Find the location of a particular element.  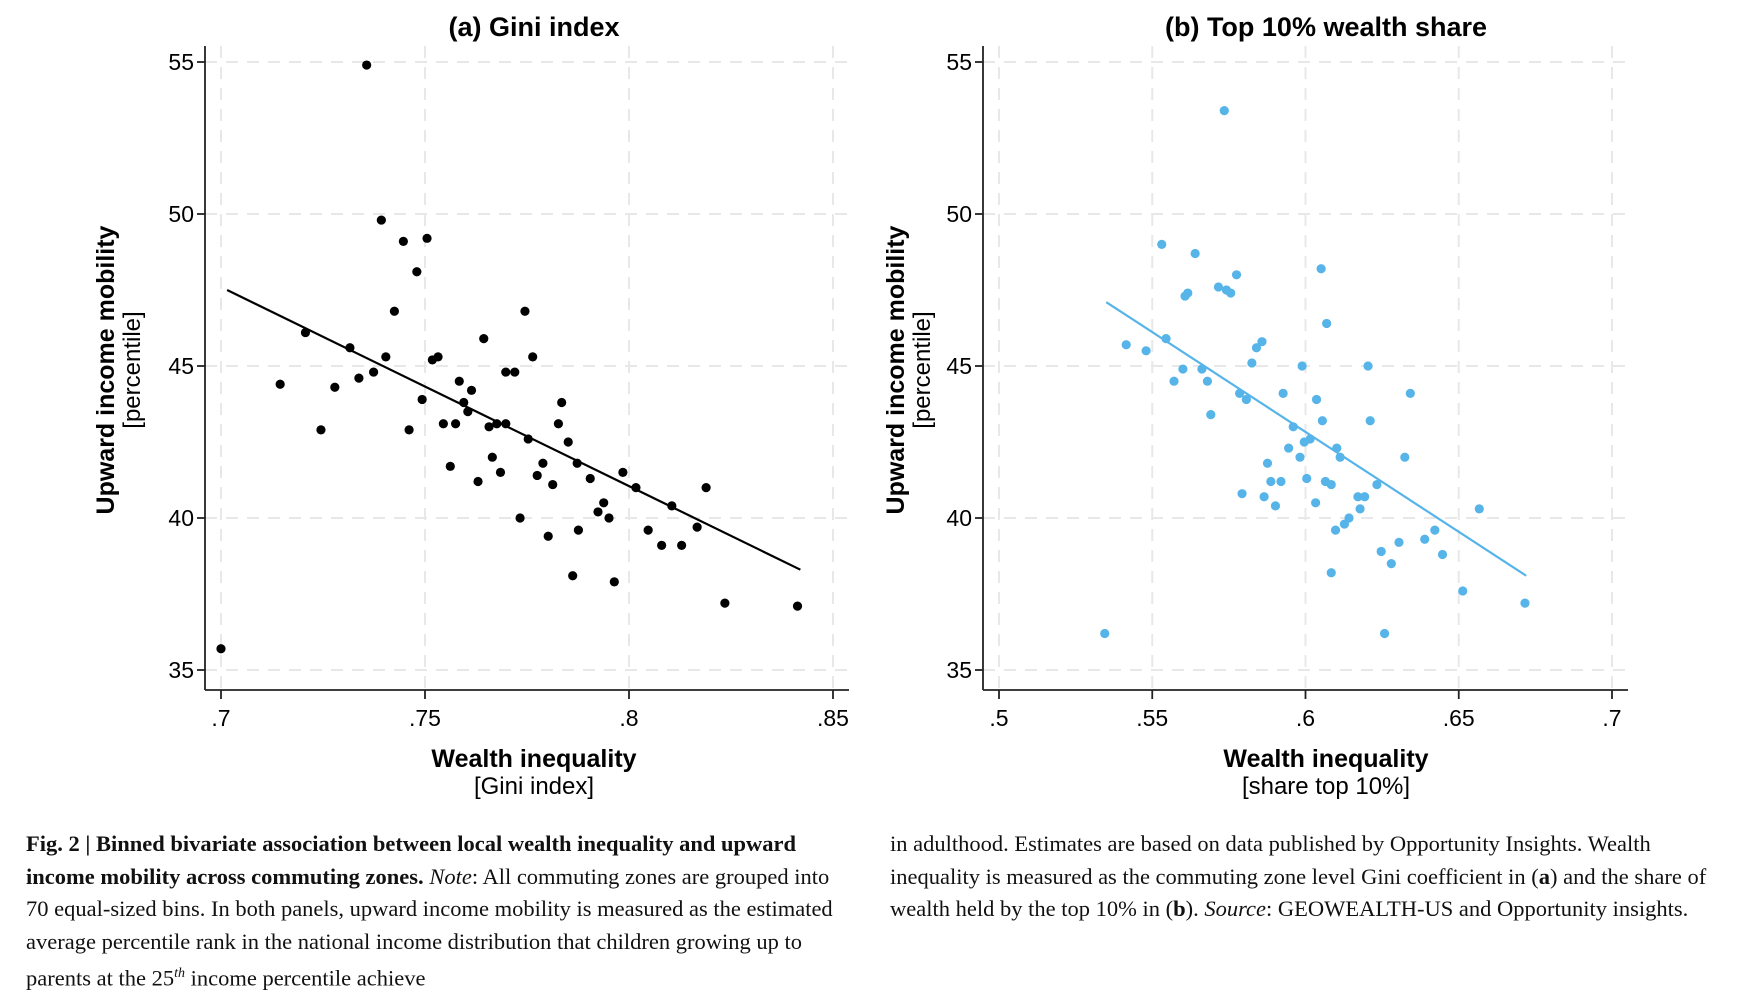

x-tick-label: .6 is located at coordinates (1305, 718).